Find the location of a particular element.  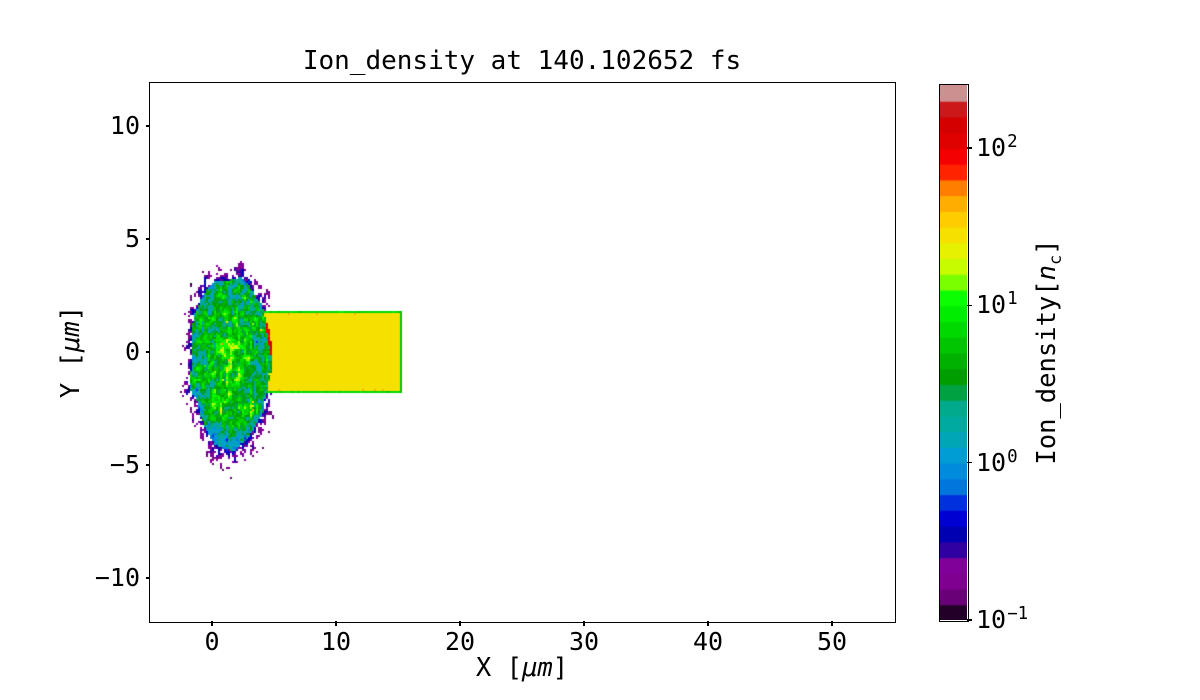

colorbar-tick-exponent: −1 is located at coordinates (1018, 614).